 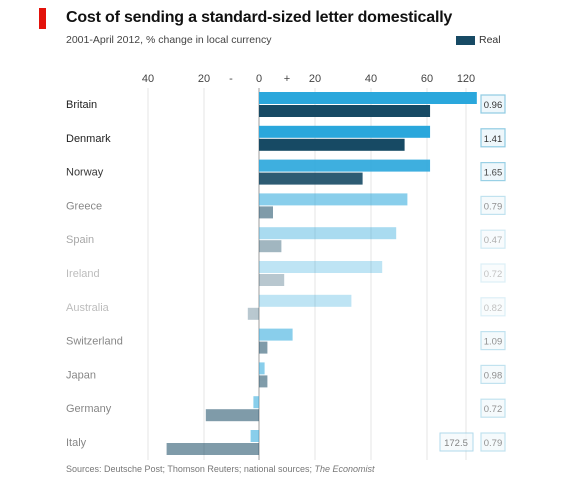 What do you see at coordinates (76, 443) in the screenshot?
I see `category-label: Italy` at bounding box center [76, 443].